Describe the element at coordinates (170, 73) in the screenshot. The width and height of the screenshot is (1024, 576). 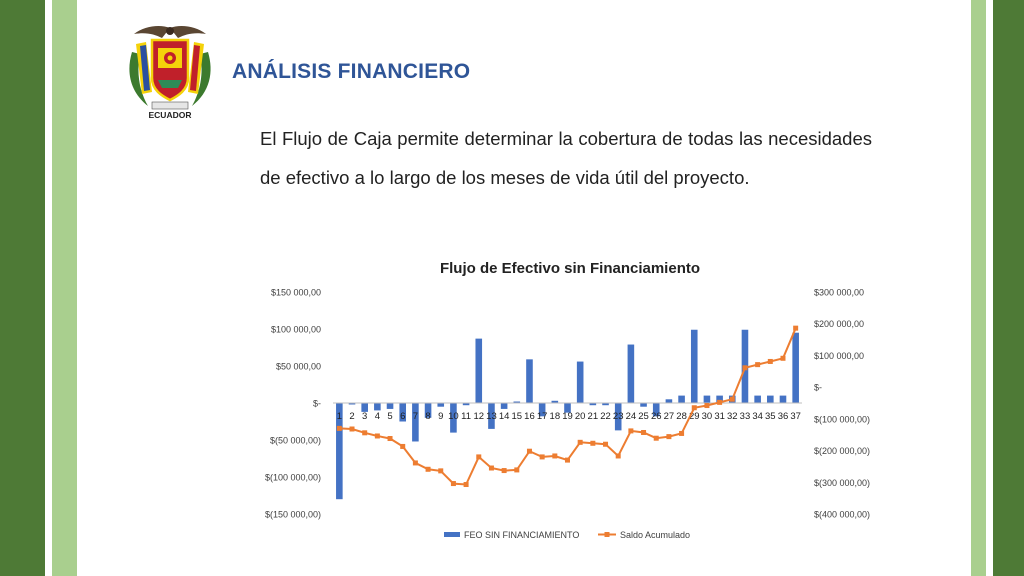
I see `ecuador-coat-of-arms-logo: ECUADOR` at that location.